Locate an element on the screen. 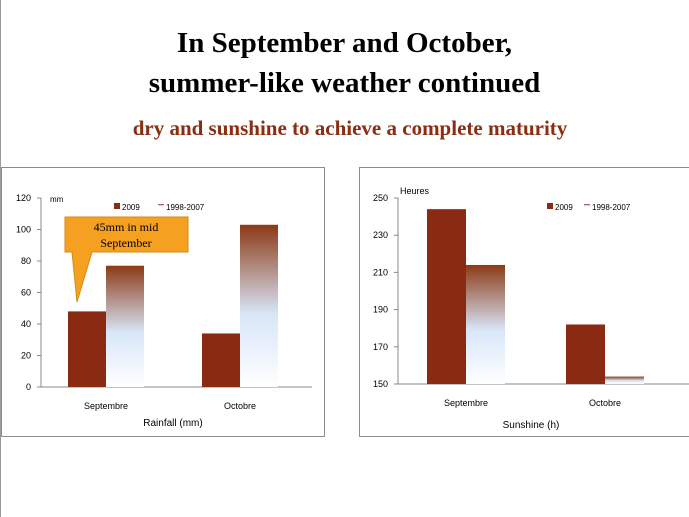  sun-y-tick-label: 150 is located at coordinates (380, 384).